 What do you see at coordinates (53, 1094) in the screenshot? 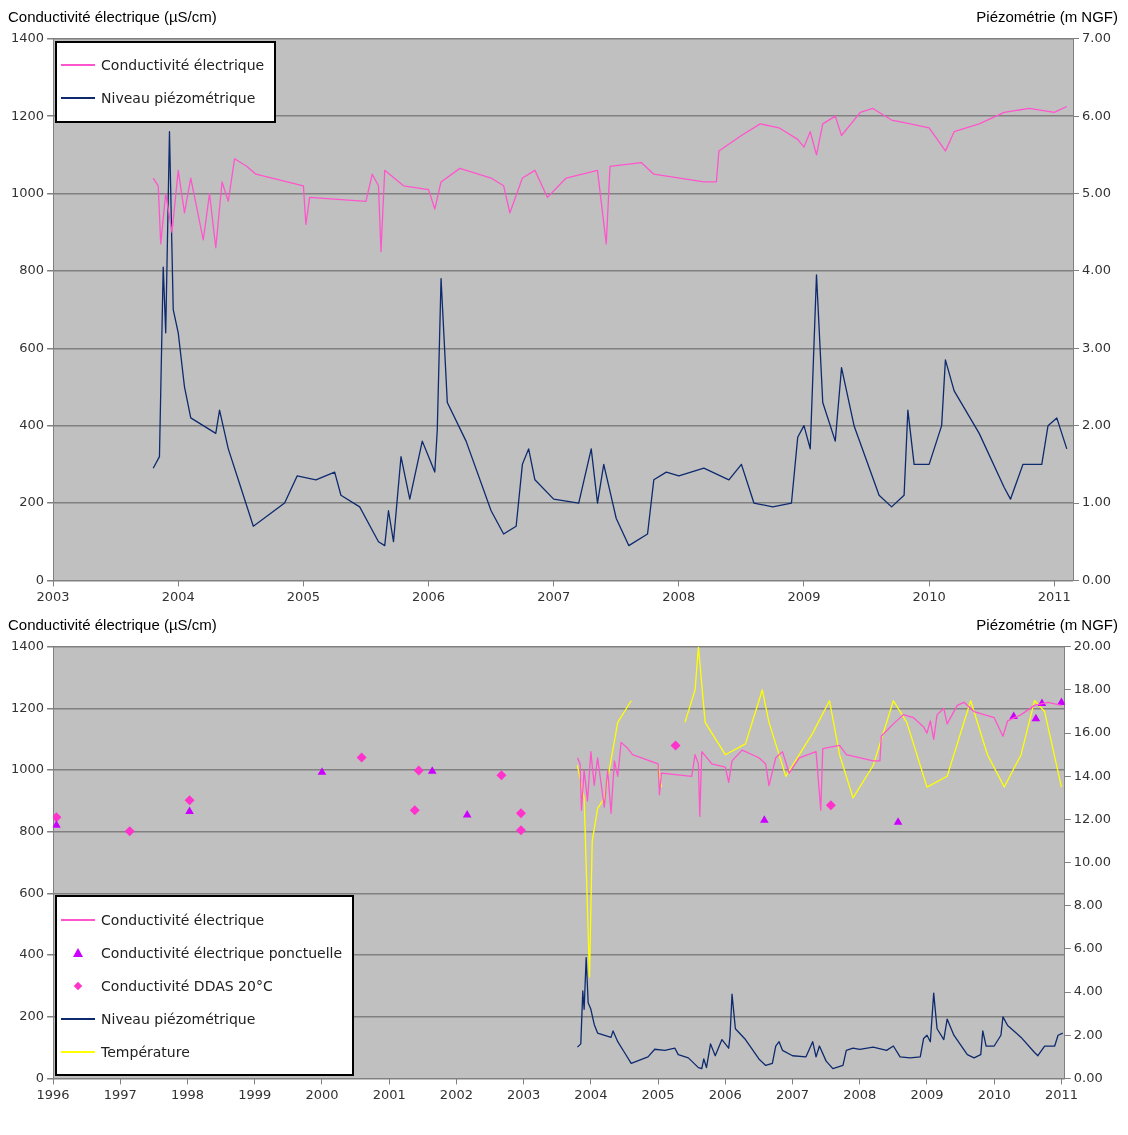
I see `x-tick-label: 1996` at bounding box center [53, 1094].